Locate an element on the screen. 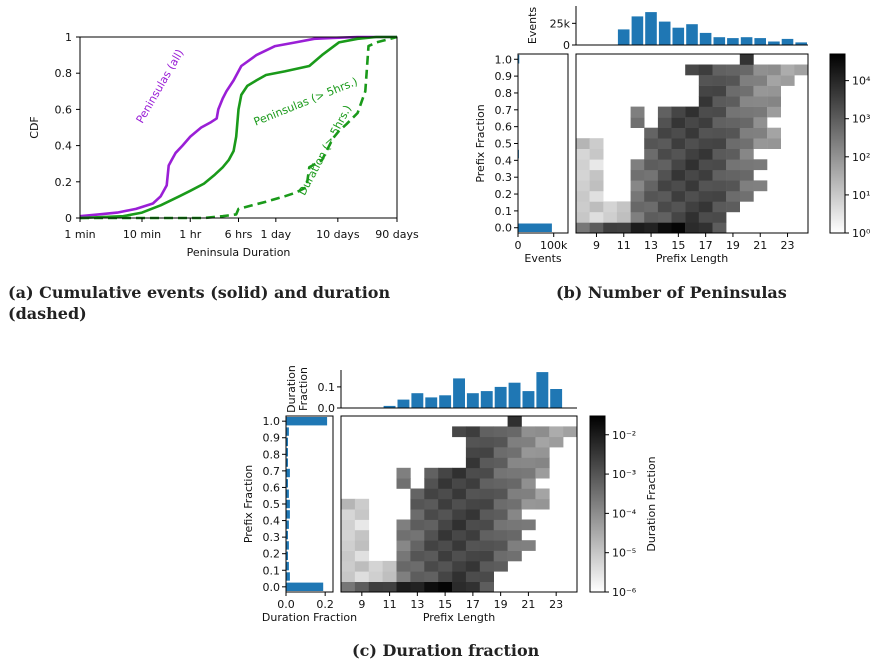 The height and width of the screenshot is (665, 883). side-hist-tick-label: 0 is located at coordinates (518, 245).